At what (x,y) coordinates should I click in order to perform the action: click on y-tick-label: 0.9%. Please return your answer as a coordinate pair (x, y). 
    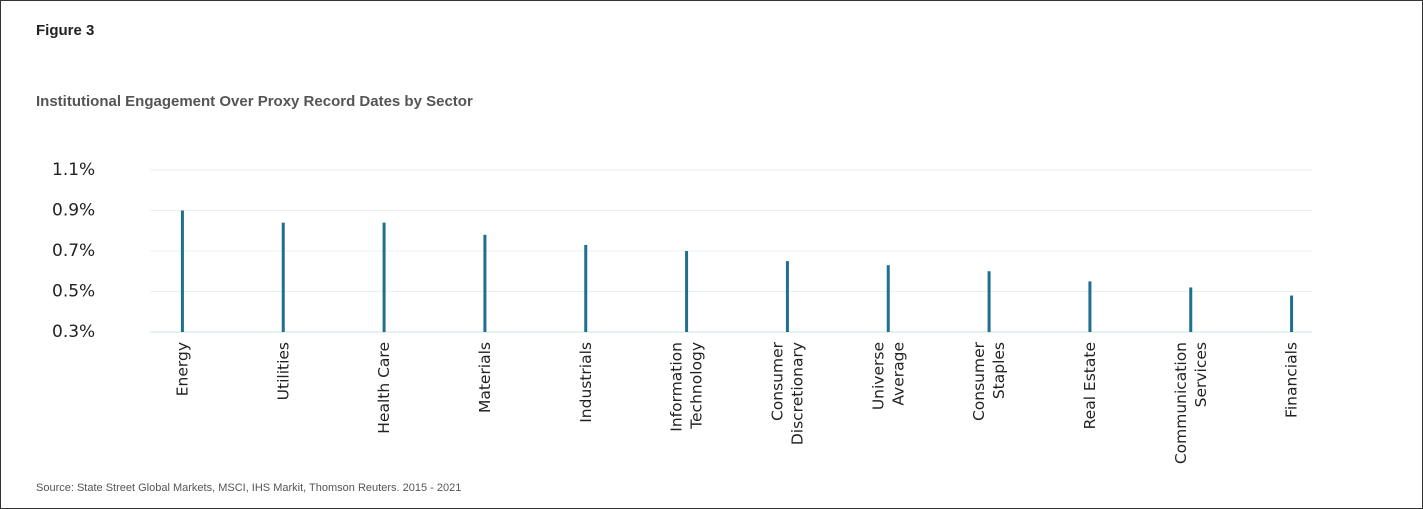
    Looking at the image, I should click on (73, 211).